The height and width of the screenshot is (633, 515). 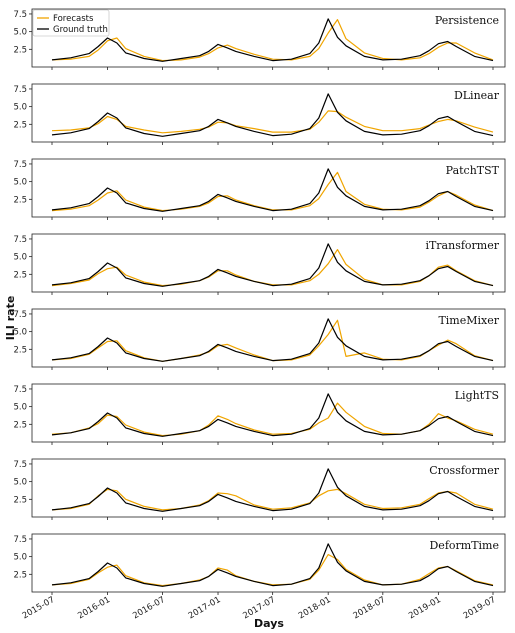 I want to click on legend-box, so click(x=71, y=23).